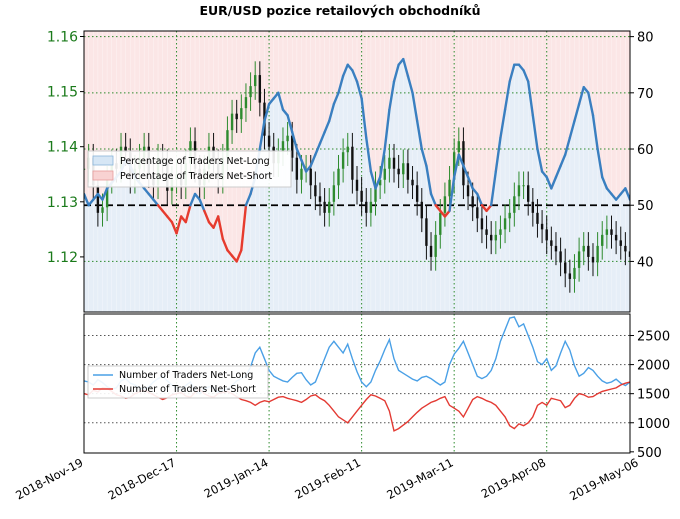  Describe the element at coordinates (603, 479) in the screenshot. I see `date-tick-label: 2019-May-06` at that location.